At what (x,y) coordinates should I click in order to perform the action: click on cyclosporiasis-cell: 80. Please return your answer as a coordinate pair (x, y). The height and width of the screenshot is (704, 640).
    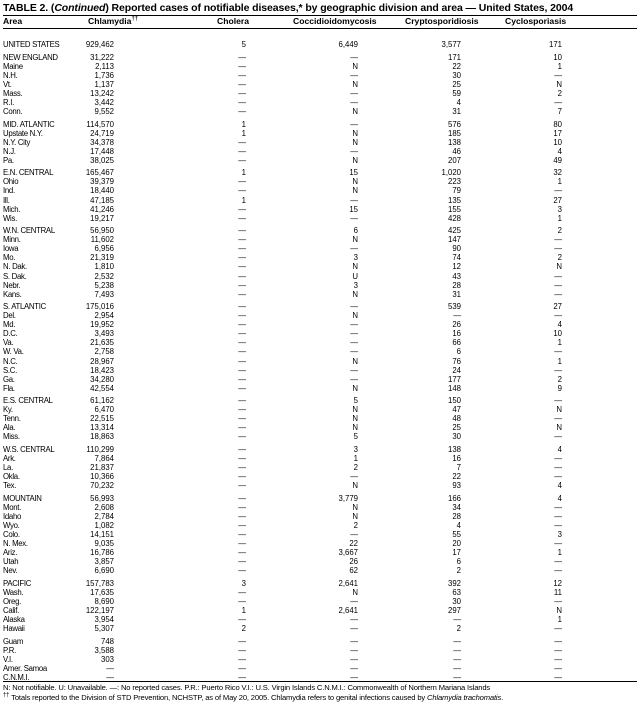
    Looking at the image, I should click on (557, 124).